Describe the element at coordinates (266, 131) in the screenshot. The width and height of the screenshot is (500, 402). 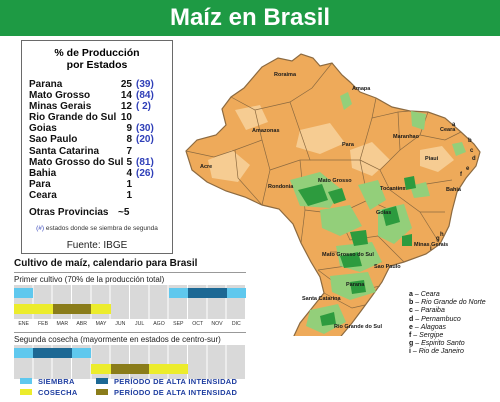
I see `label-amazonas: Amazonas` at that location.